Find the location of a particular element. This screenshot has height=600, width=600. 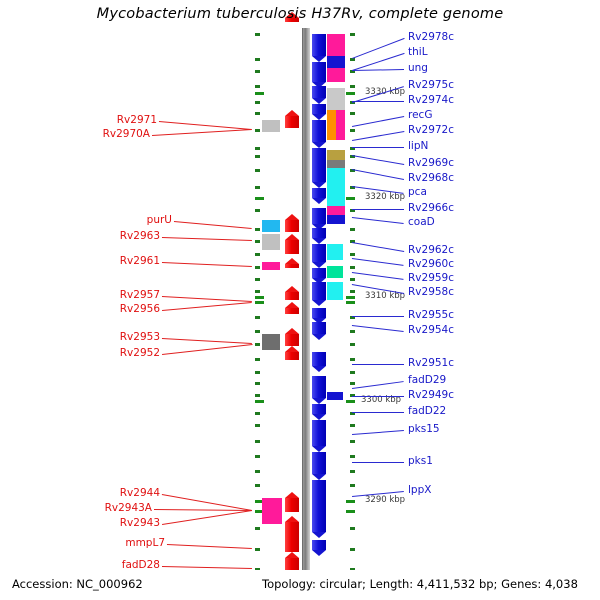

gene-label-right: Rv2958c is located at coordinates (431, 292).